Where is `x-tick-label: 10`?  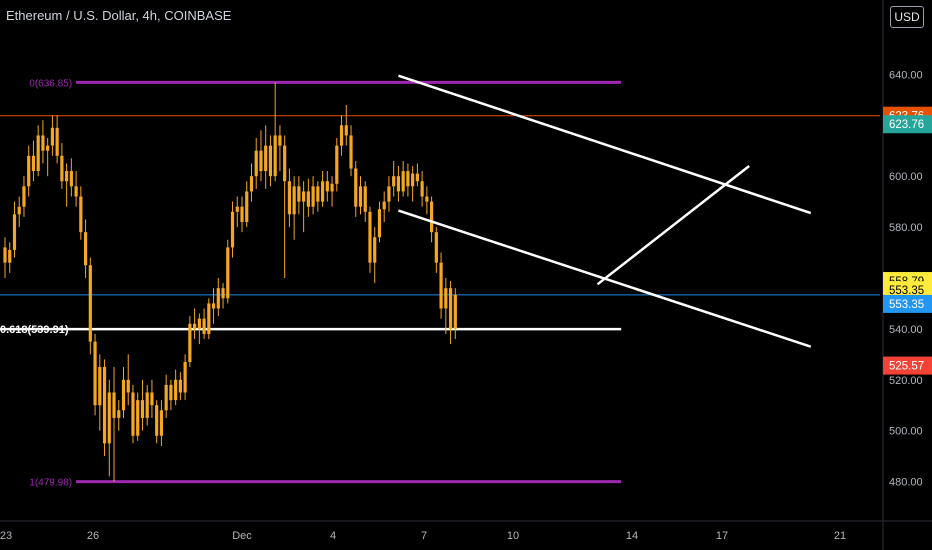 x-tick-label: 10 is located at coordinates (513, 536).